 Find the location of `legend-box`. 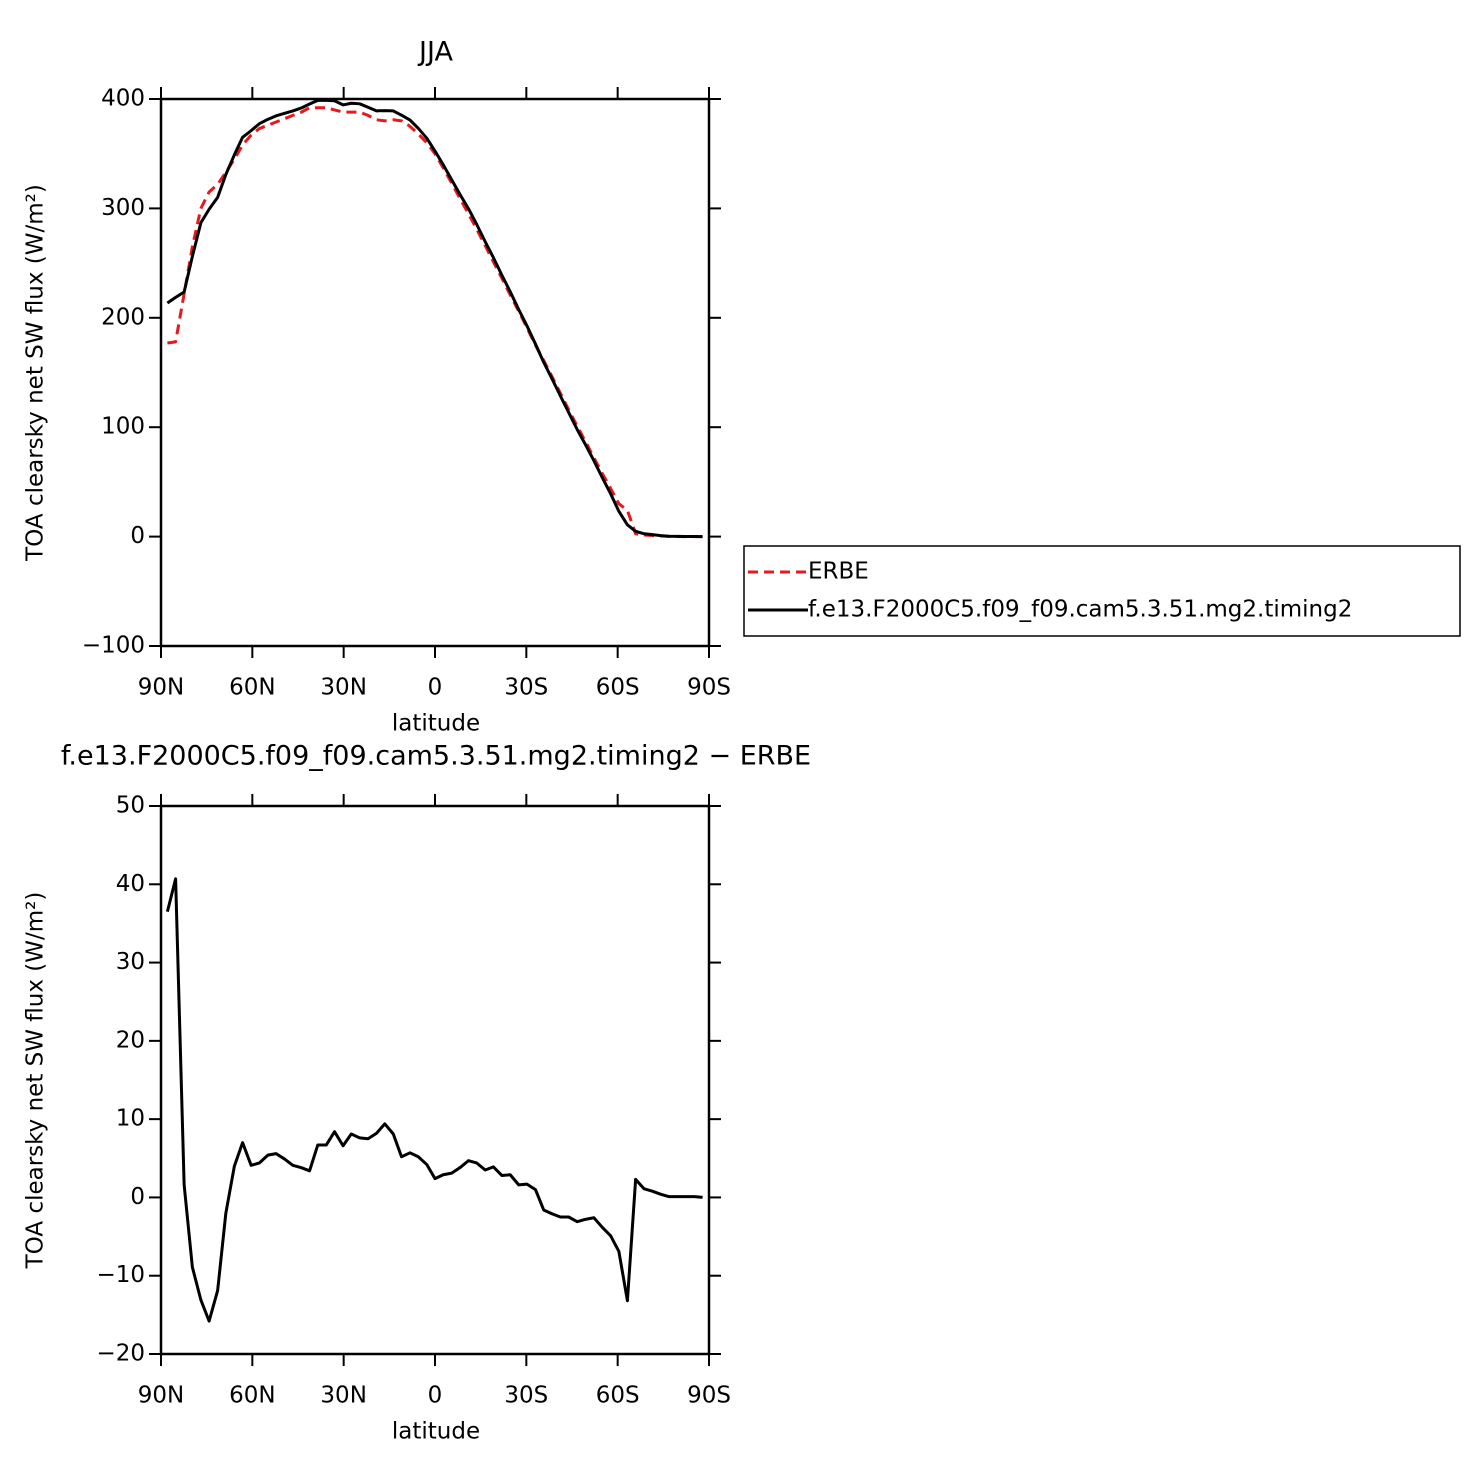

legend-box is located at coordinates (1102, 591).